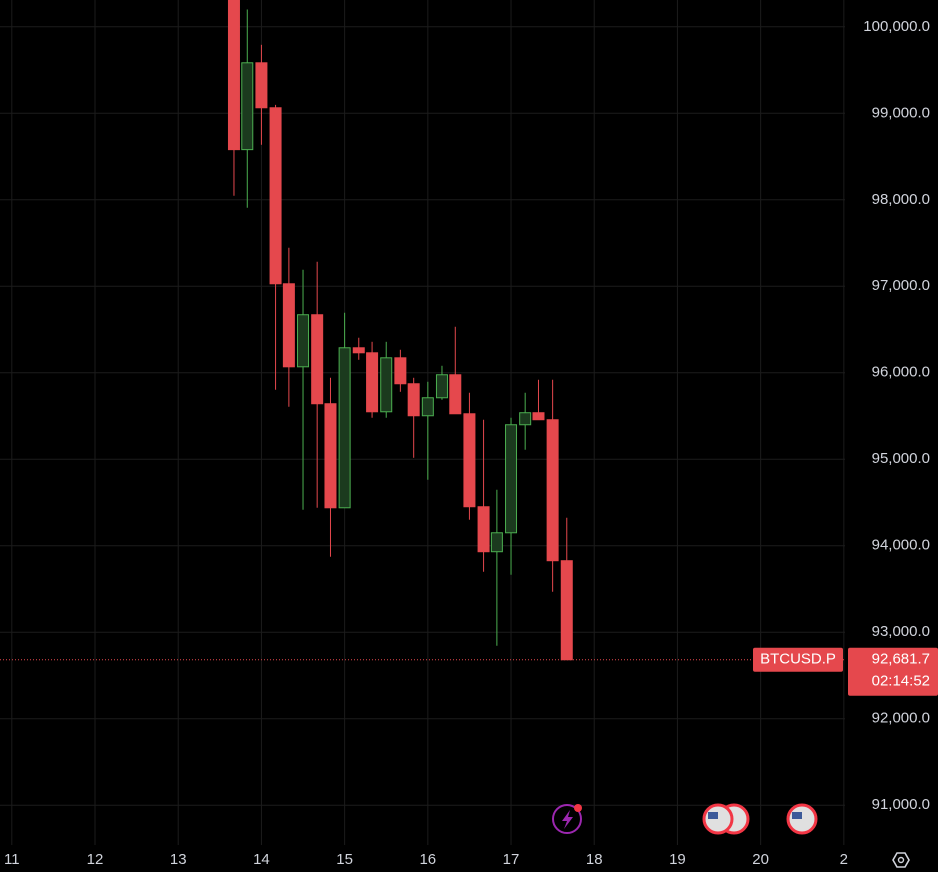 This screenshot has height=872, width=938. Describe the element at coordinates (901, 804) in the screenshot. I see `y-tick-label: 91,000.0` at that location.